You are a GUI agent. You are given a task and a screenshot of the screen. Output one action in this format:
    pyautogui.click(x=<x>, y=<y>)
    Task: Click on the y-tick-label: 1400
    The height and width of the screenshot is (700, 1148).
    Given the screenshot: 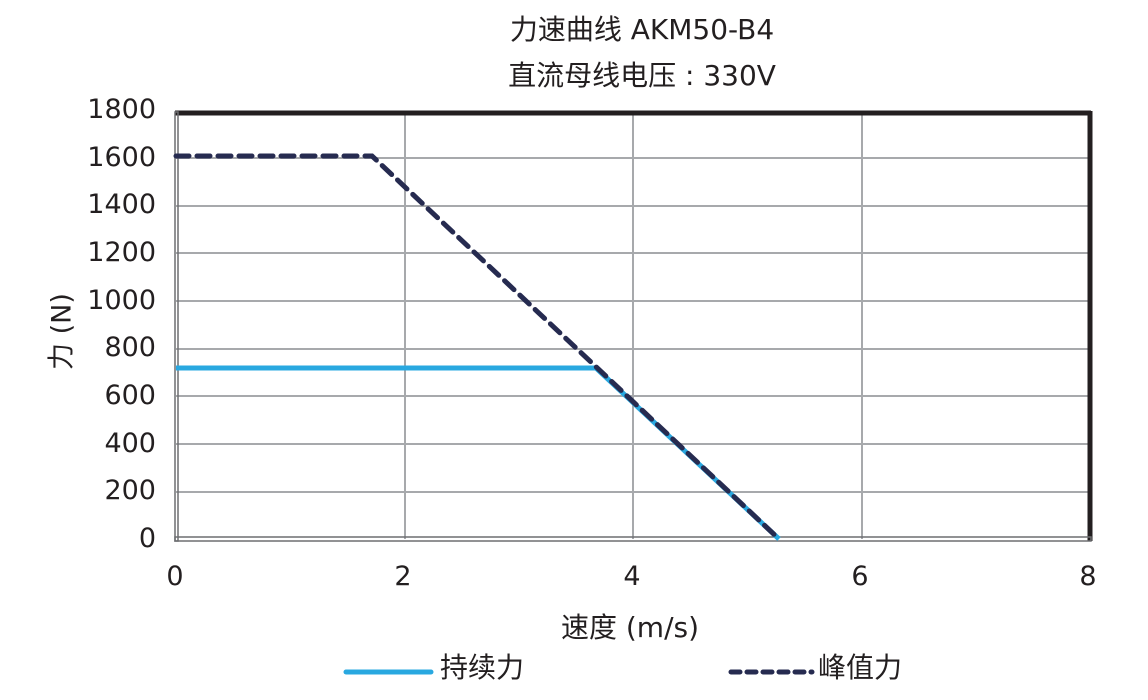 What is the action you would take?
    pyautogui.click(x=121, y=204)
    